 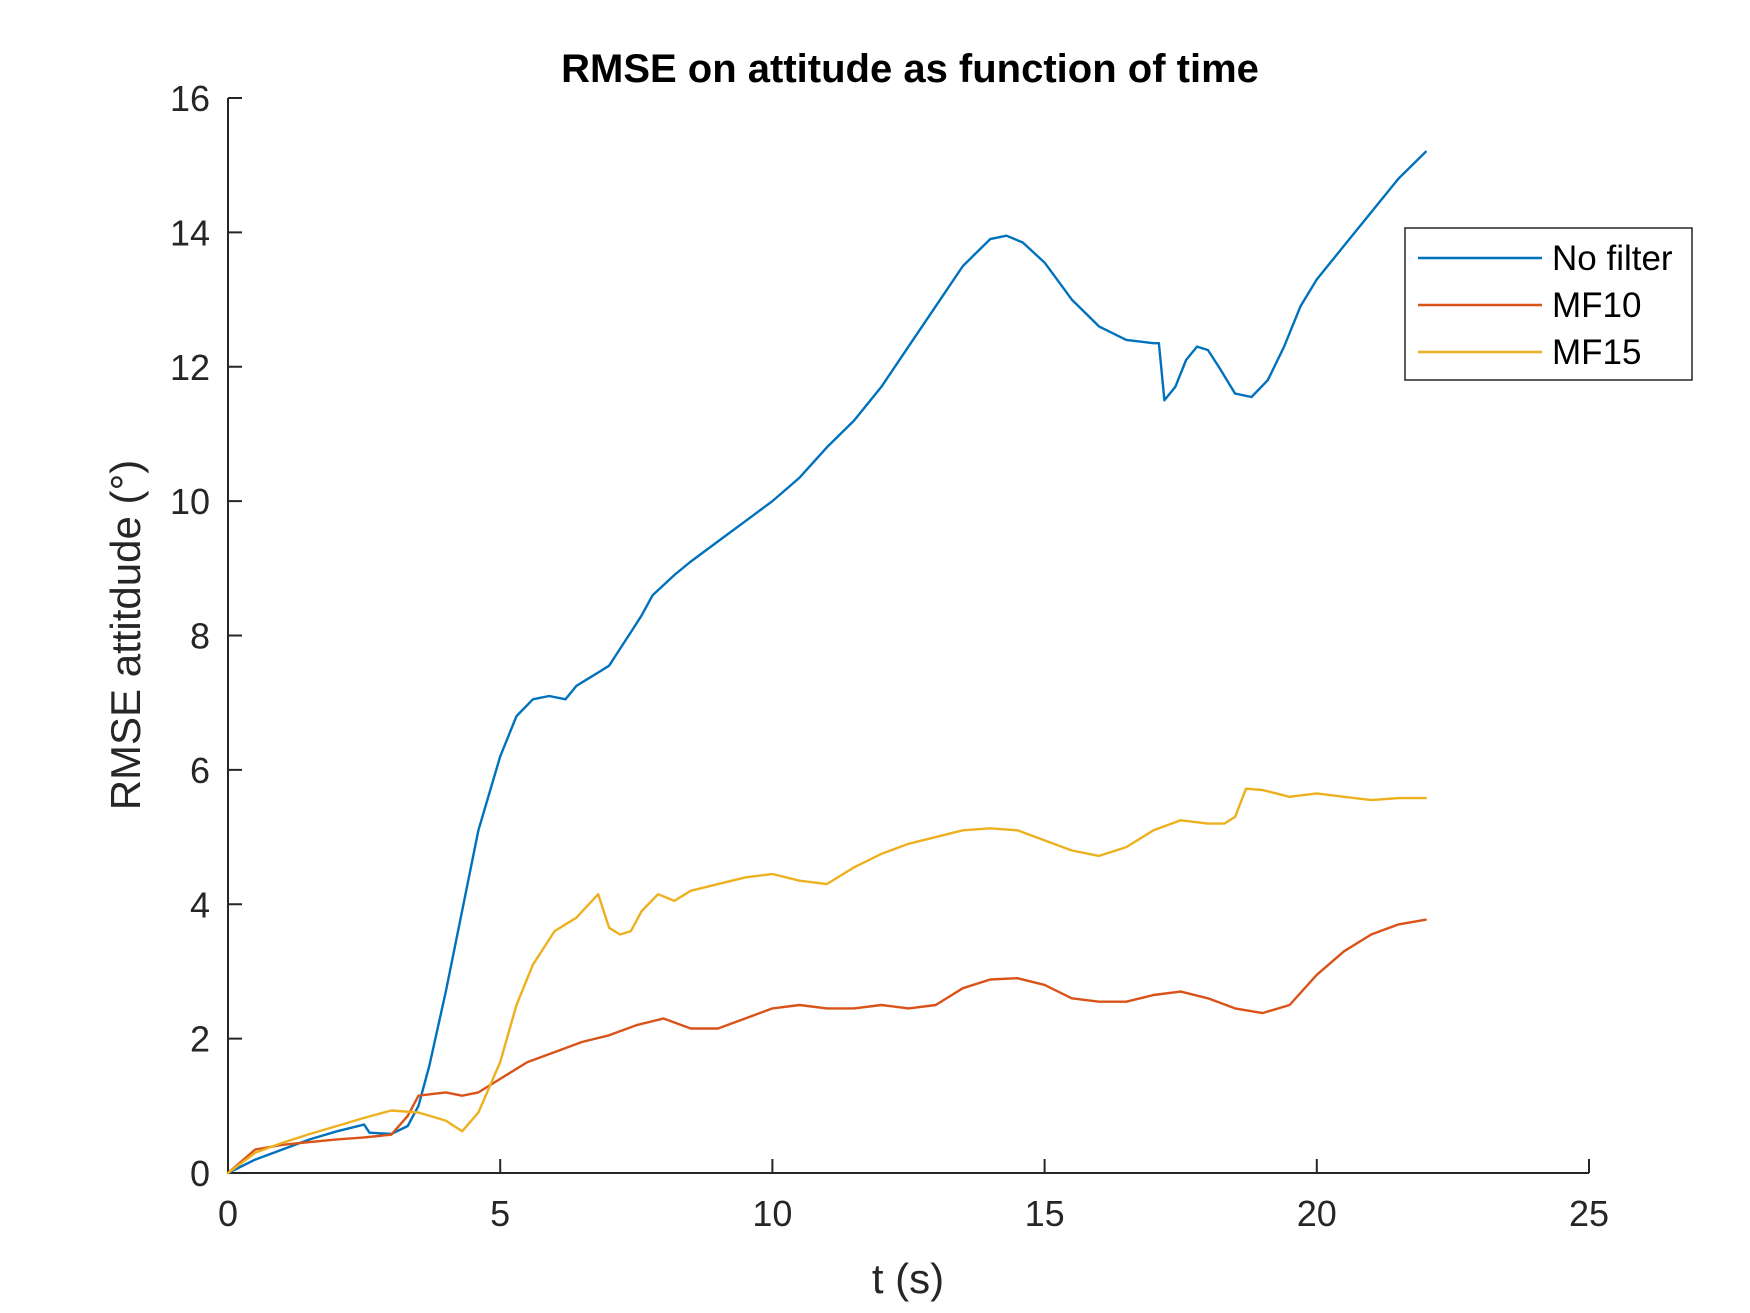 What do you see at coordinates (772, 1213) in the screenshot?
I see `x-tick-label: 10` at bounding box center [772, 1213].